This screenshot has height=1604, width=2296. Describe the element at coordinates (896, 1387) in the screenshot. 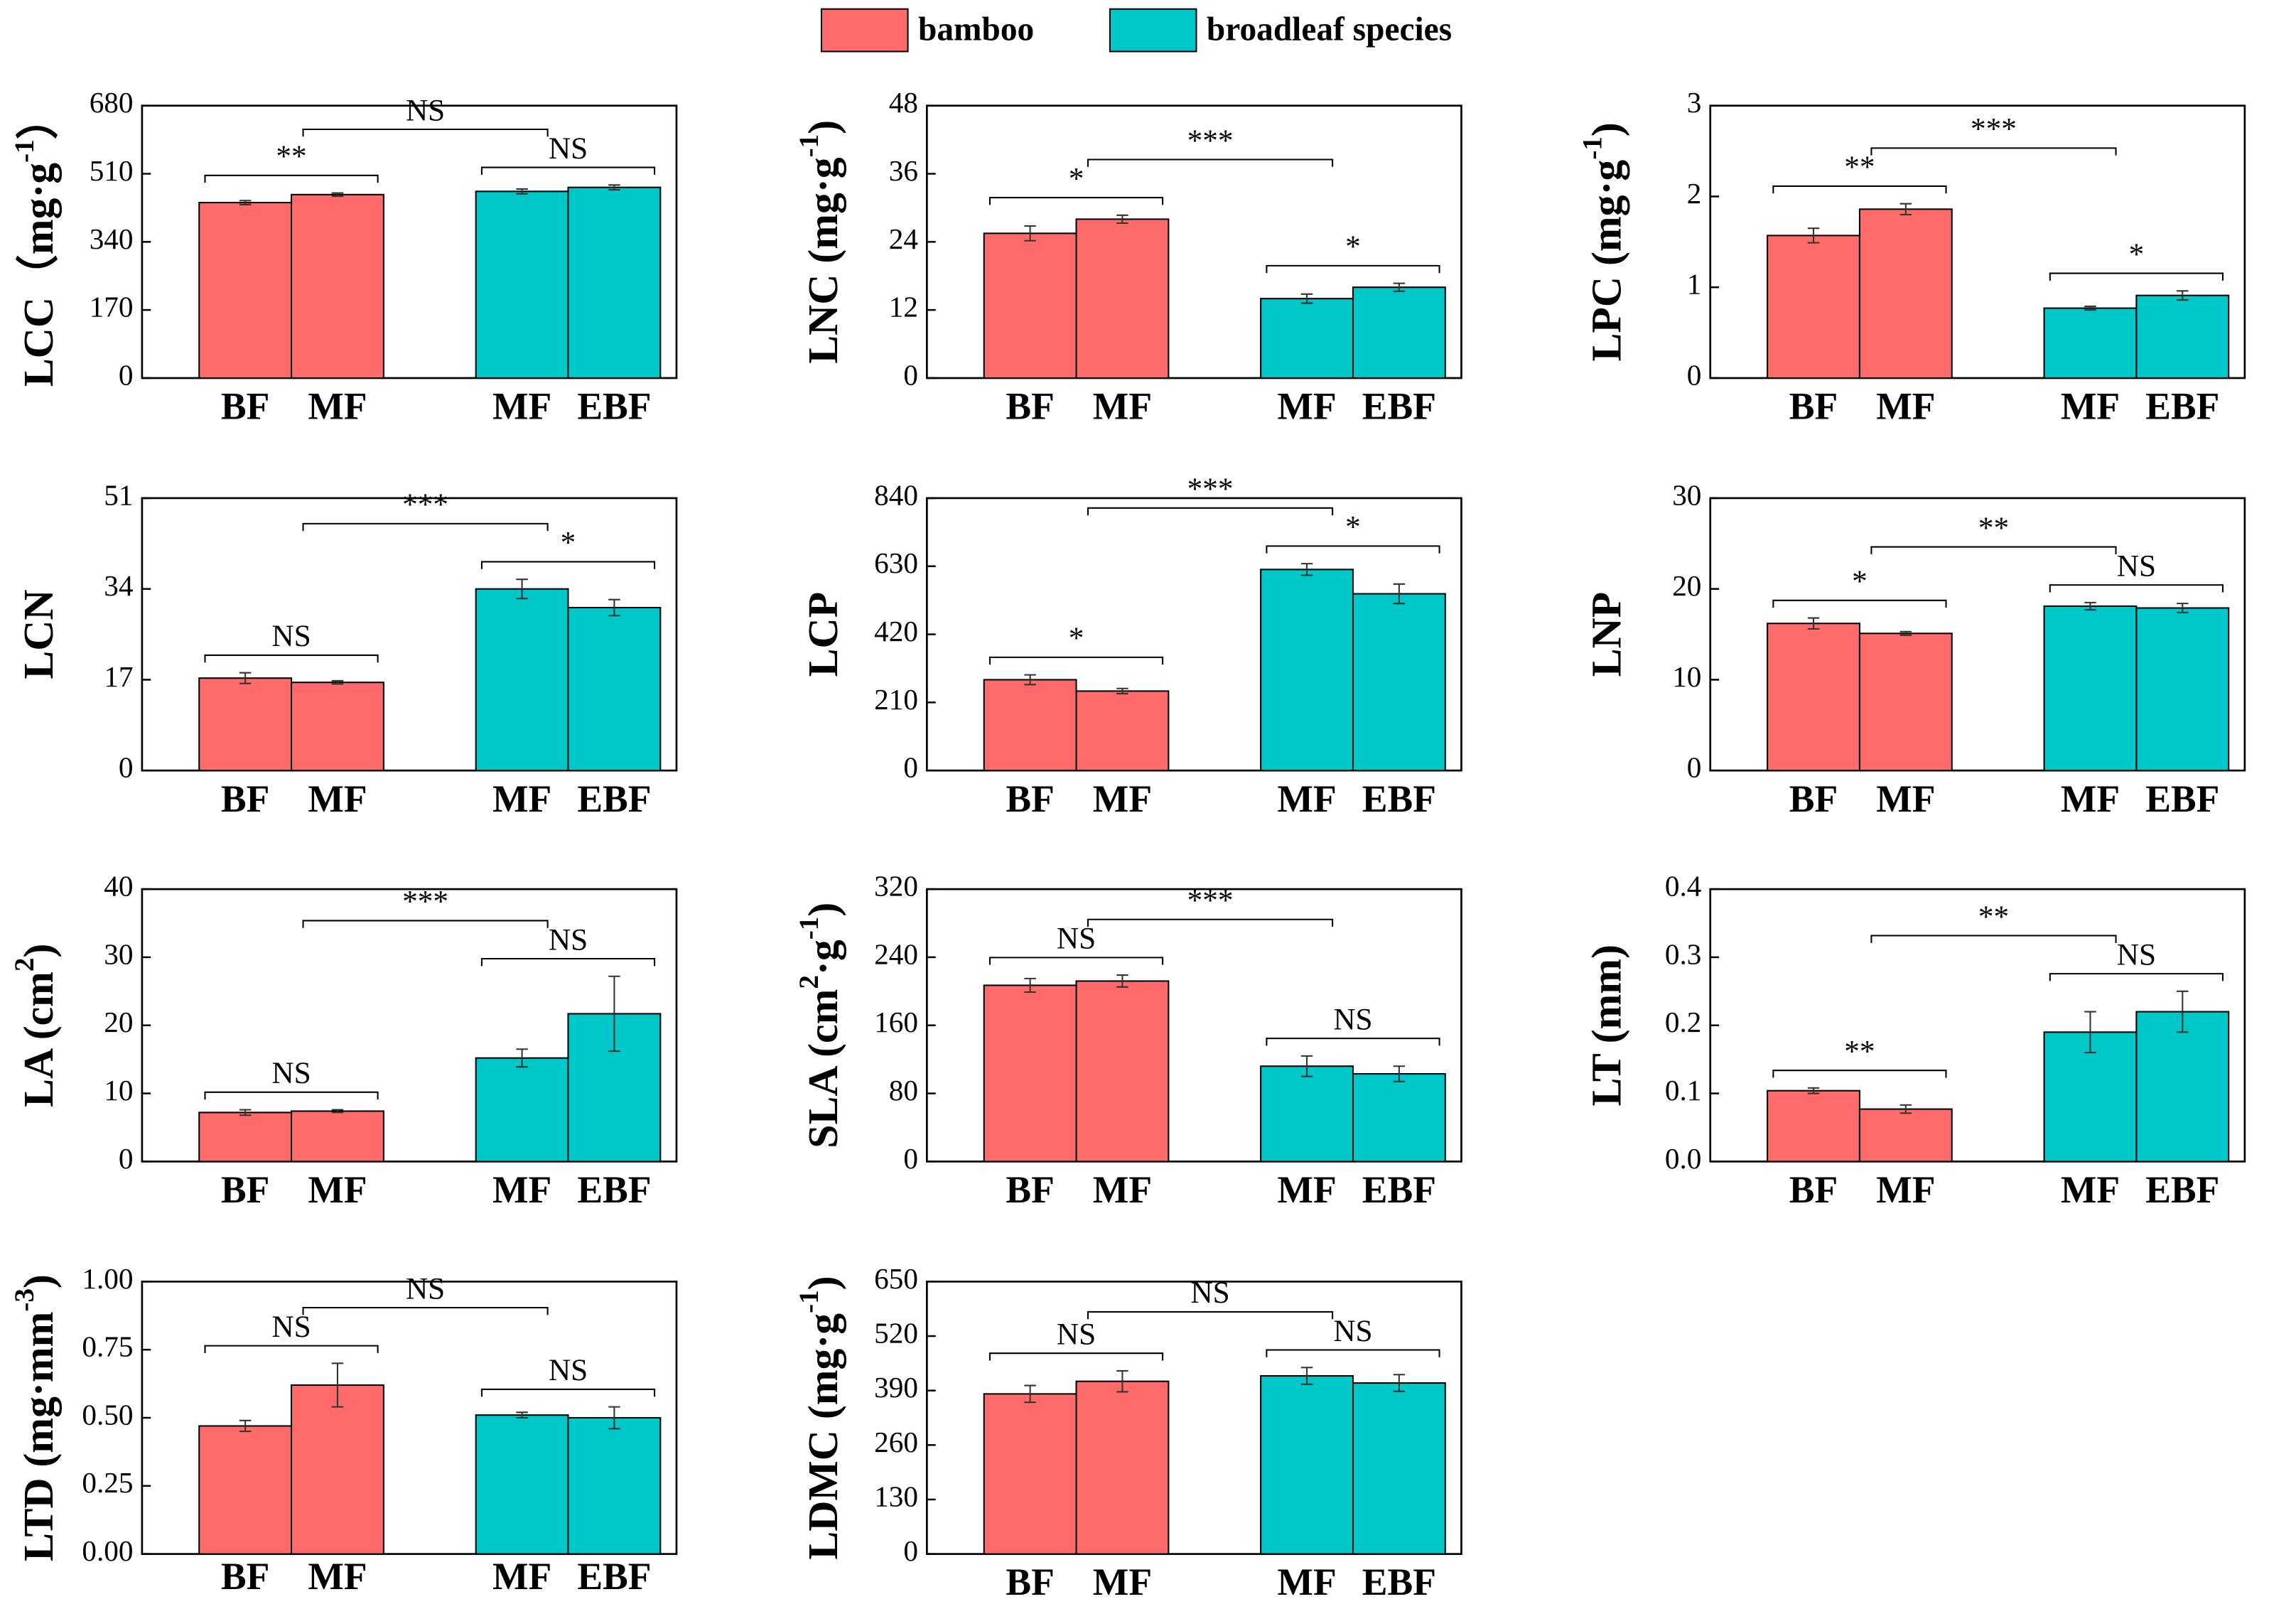

I see `y-tick-label: 390` at that location.